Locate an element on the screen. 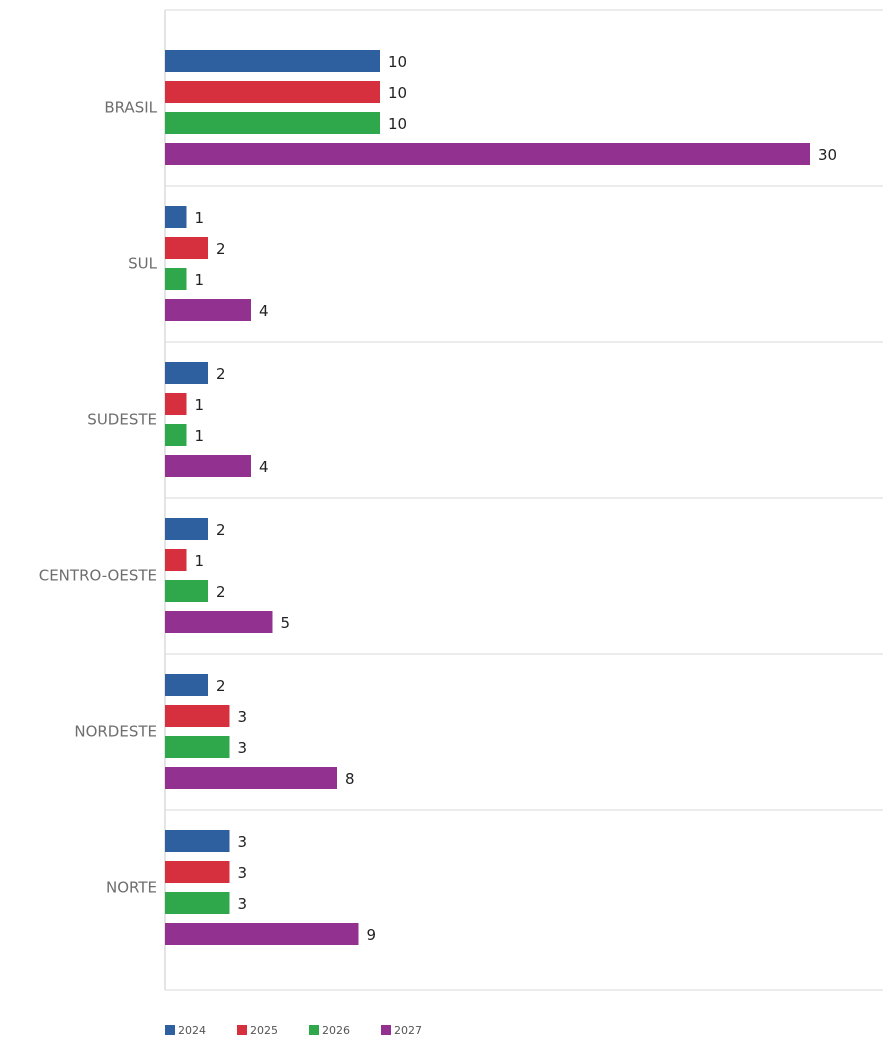 Image resolution: width=883 pixels, height=1041 pixels. legend: 2024 2025 2026 2027 is located at coordinates (293, 1030).